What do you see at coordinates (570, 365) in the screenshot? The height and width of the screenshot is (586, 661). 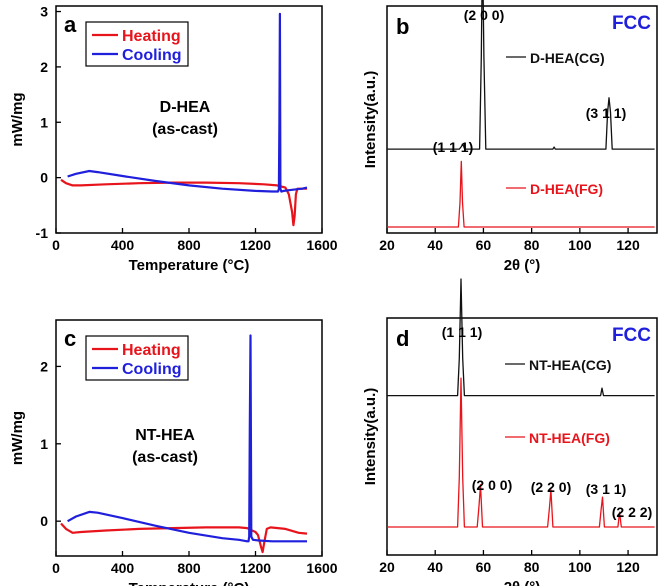 I see `series-label: NT-HEA(CG)` at bounding box center [570, 365].